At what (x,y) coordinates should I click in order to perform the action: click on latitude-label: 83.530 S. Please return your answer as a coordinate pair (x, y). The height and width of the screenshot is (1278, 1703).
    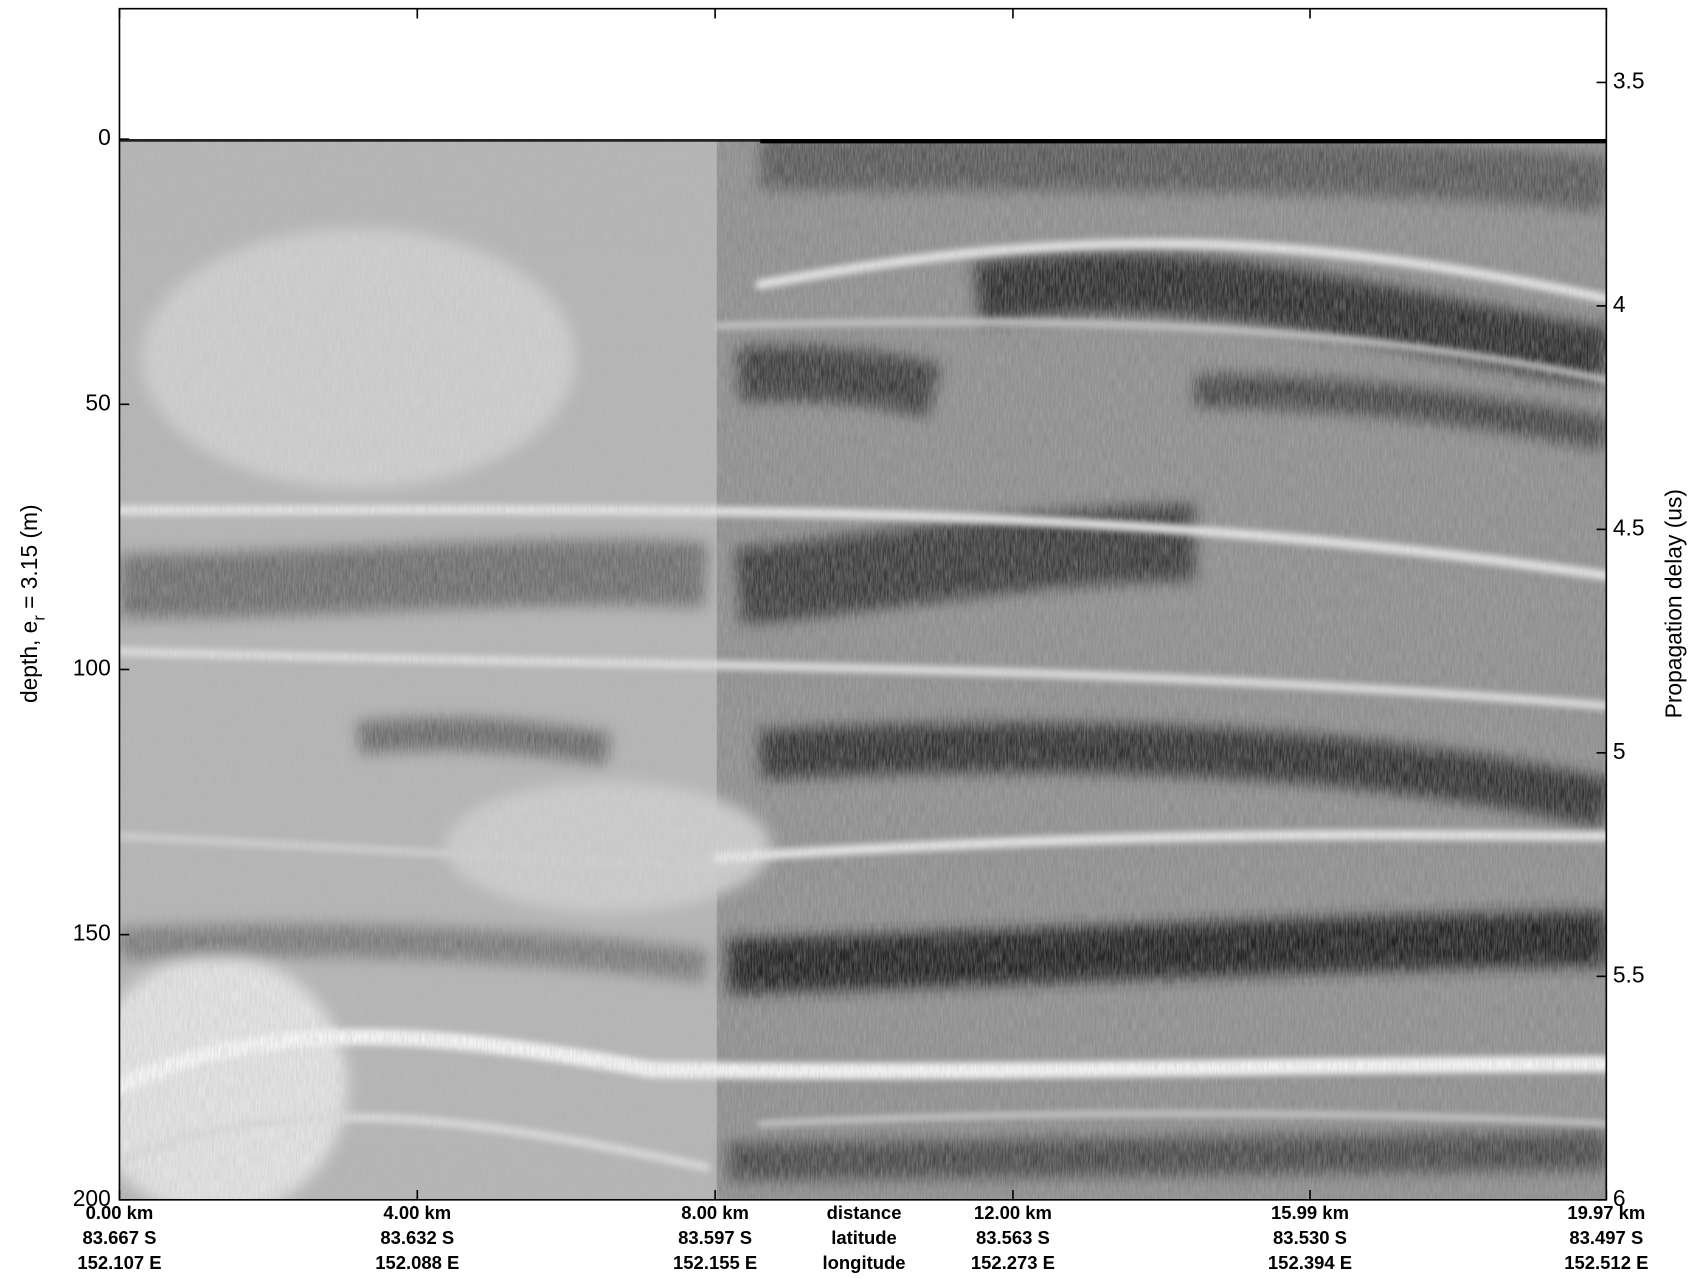
    Looking at the image, I should click on (1310, 1237).